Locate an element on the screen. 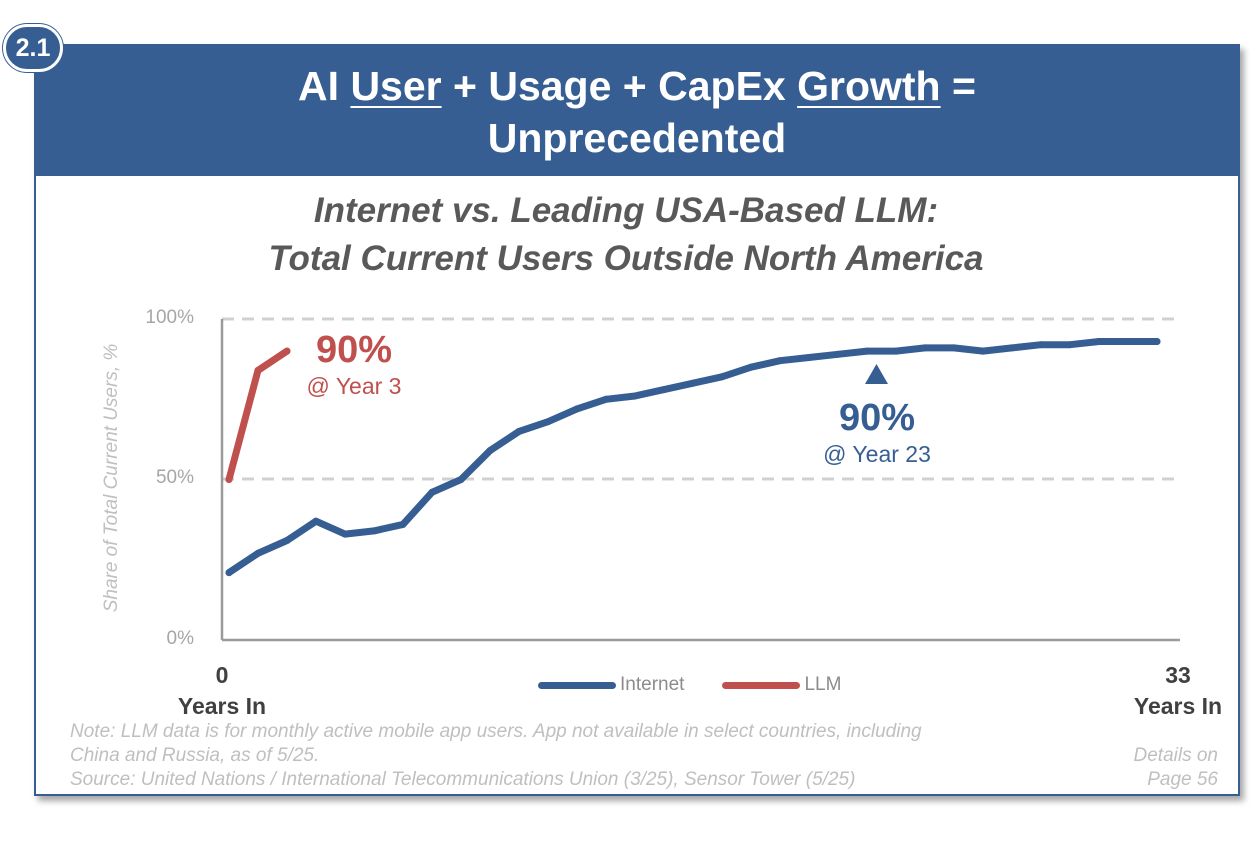 The image size is (1252, 846). internet-annotation-value: 90% is located at coordinates (877, 418).